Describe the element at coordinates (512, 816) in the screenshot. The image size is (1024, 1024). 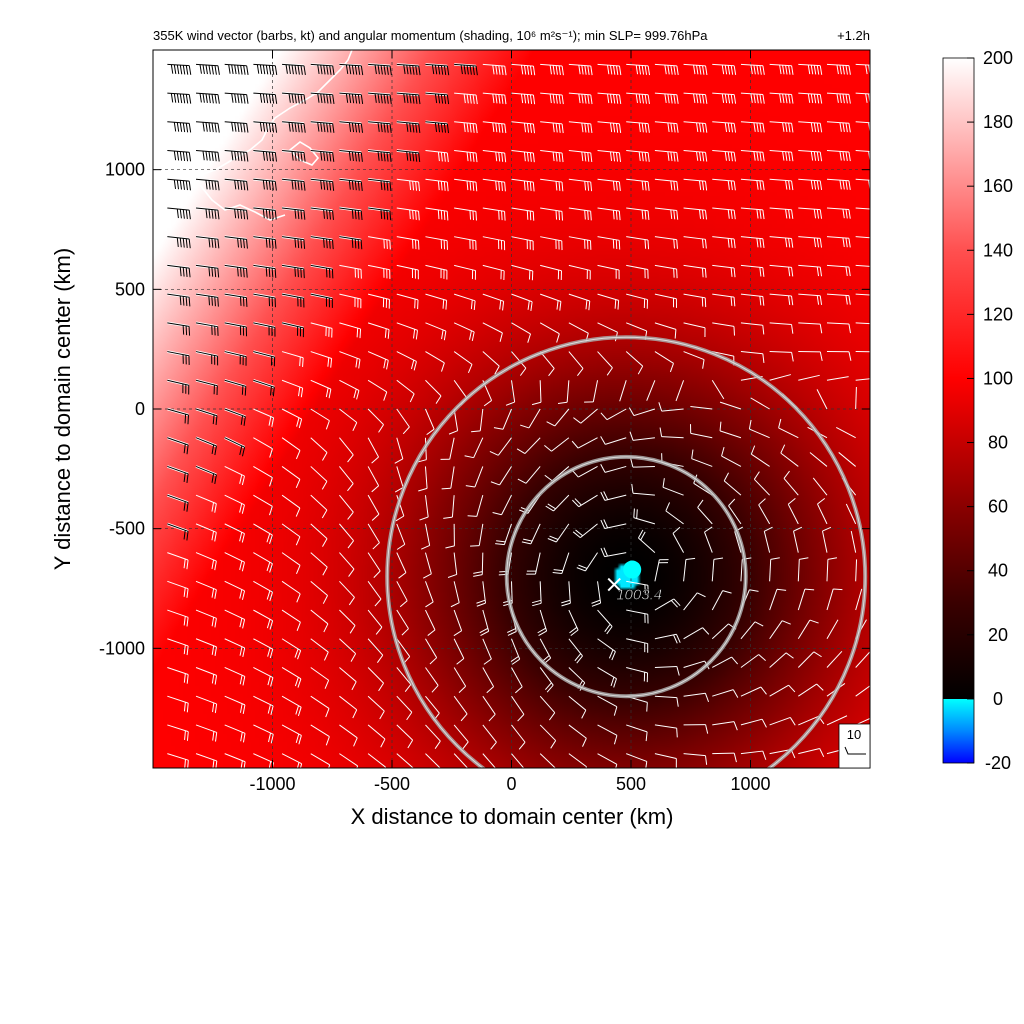
I see `x-axis-label: X distance to domain center (km)` at that location.